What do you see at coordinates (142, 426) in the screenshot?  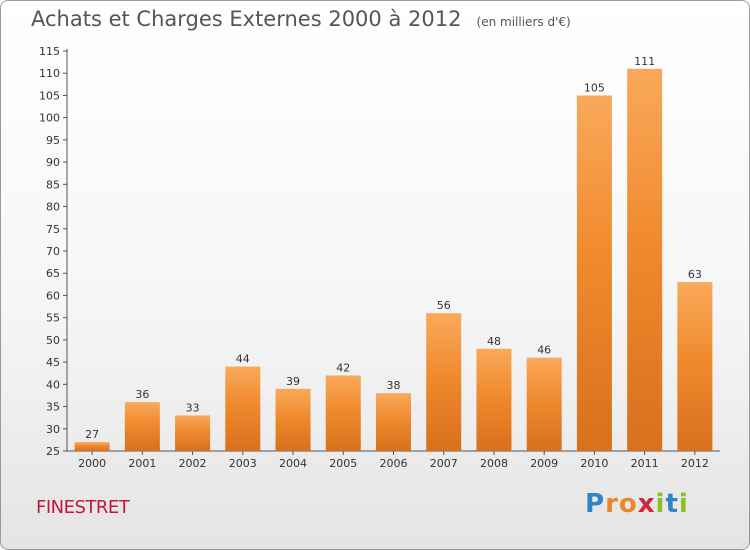 I see `bar-2001` at bounding box center [142, 426].